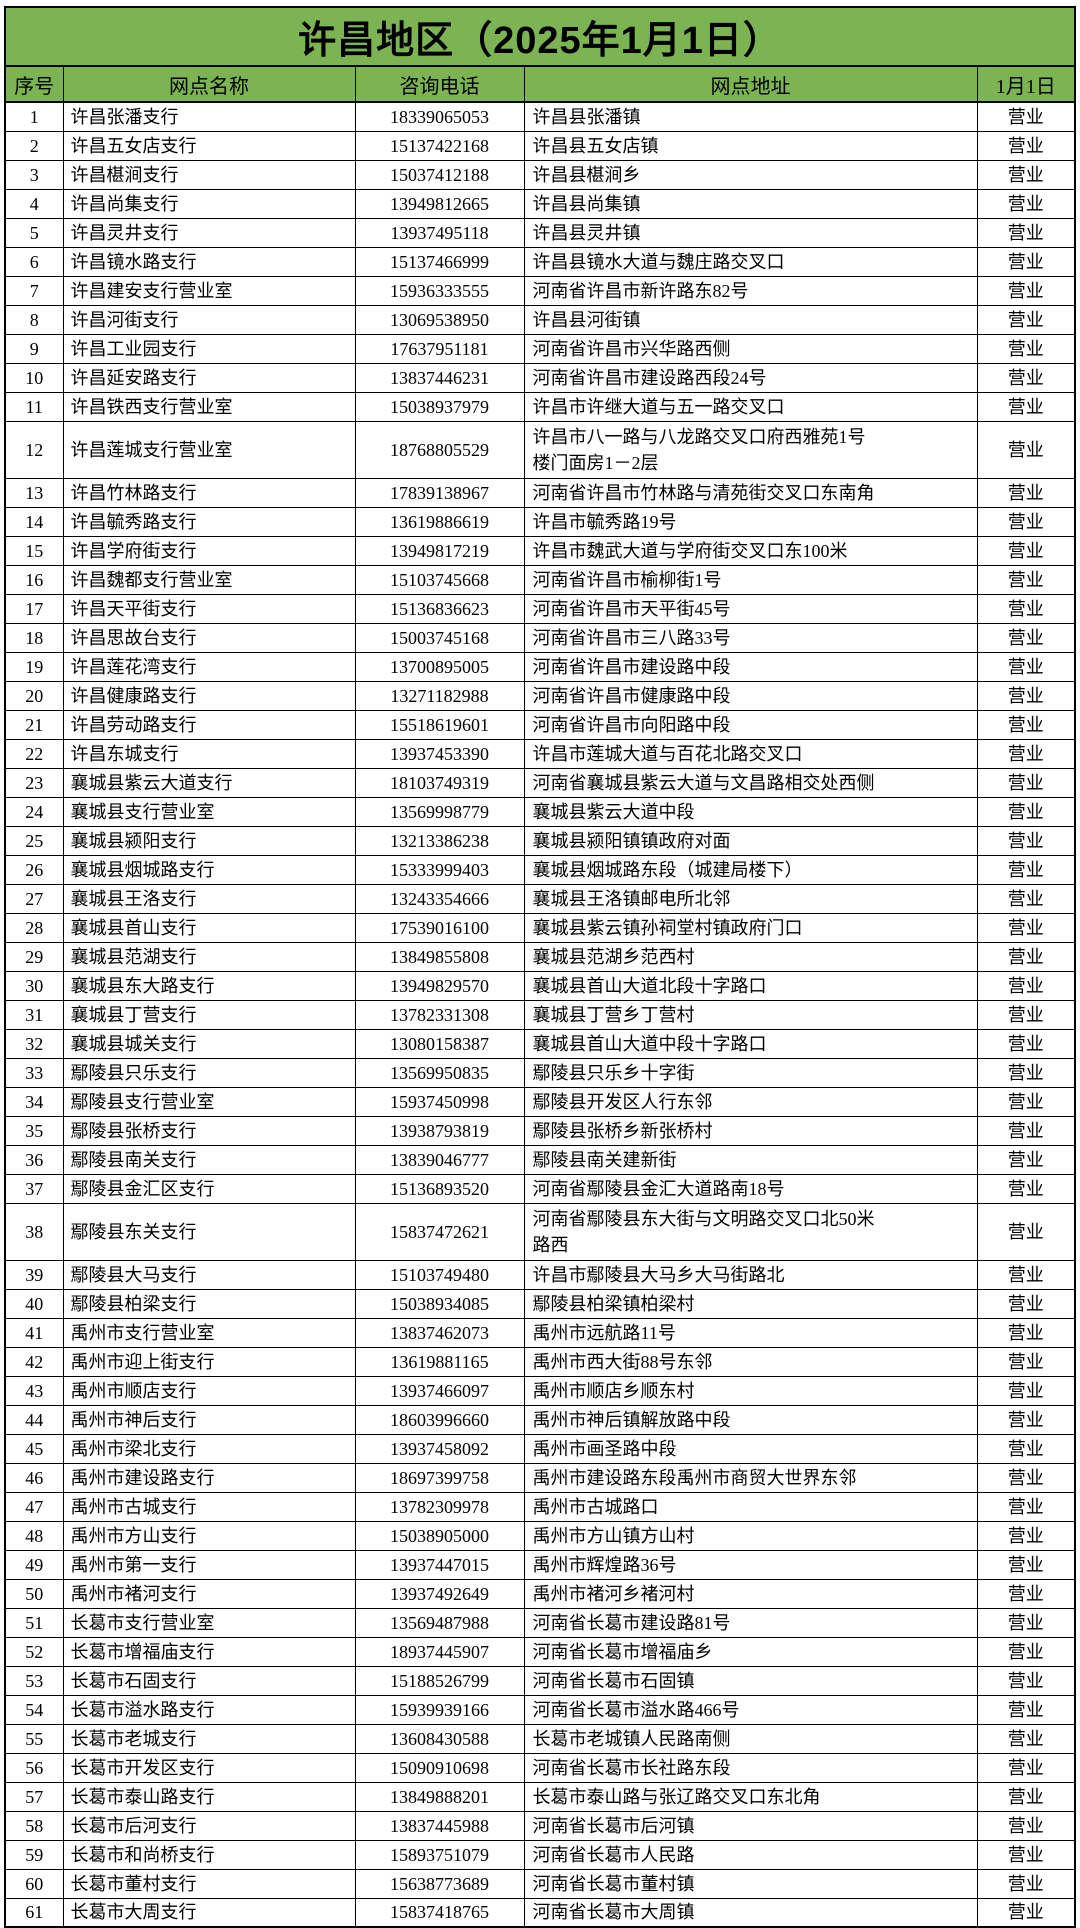 The height and width of the screenshot is (1928, 1080). What do you see at coordinates (750, 927) in the screenshot?
I see `branch-address-cell: 襄城县紫云镇孙祠堂村镇政府门口` at bounding box center [750, 927].